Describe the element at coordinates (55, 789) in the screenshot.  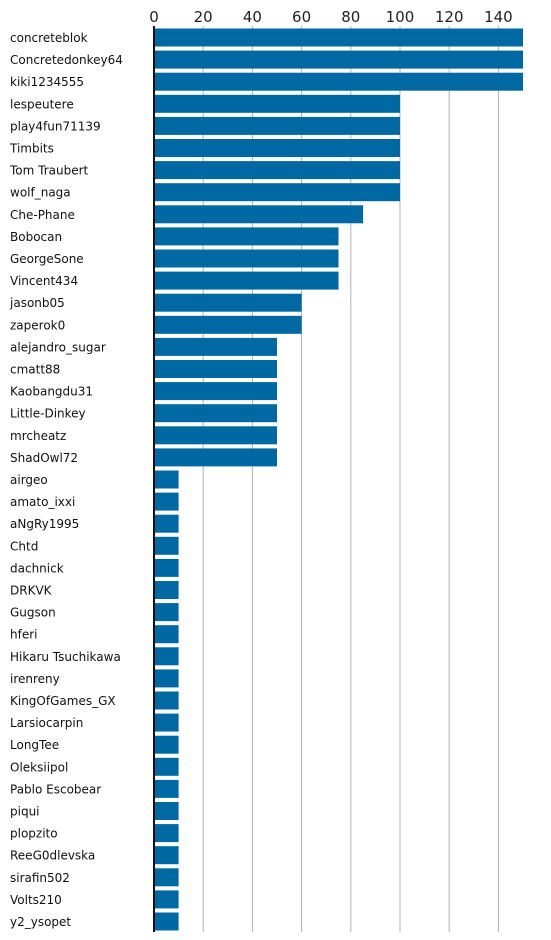
I see `category-label: Pablo Escobear` at that location.